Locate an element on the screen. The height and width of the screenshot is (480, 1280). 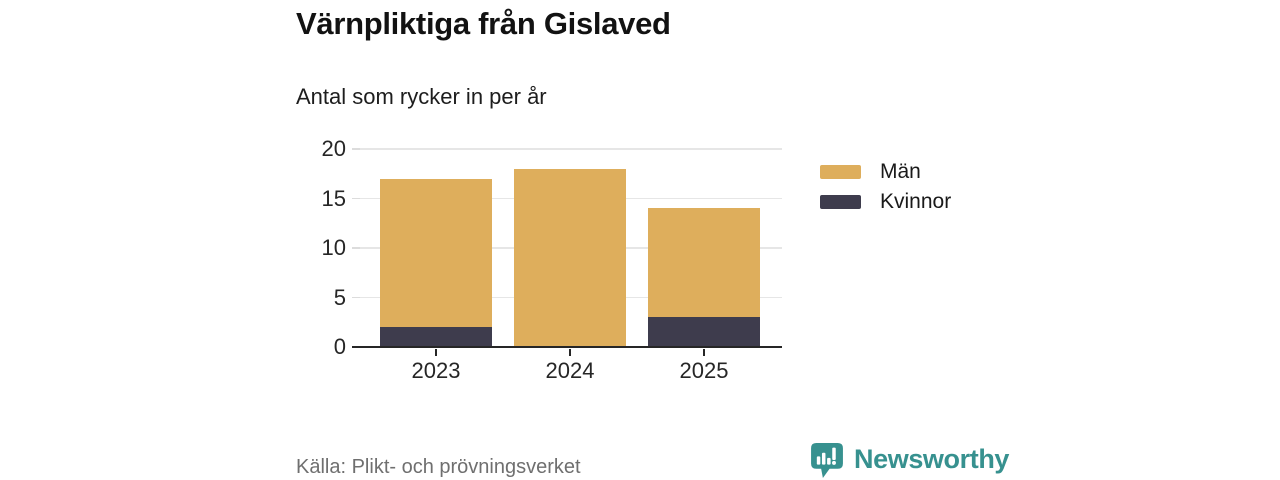
brand-logo: Newsworthy is located at coordinates (909, 460).